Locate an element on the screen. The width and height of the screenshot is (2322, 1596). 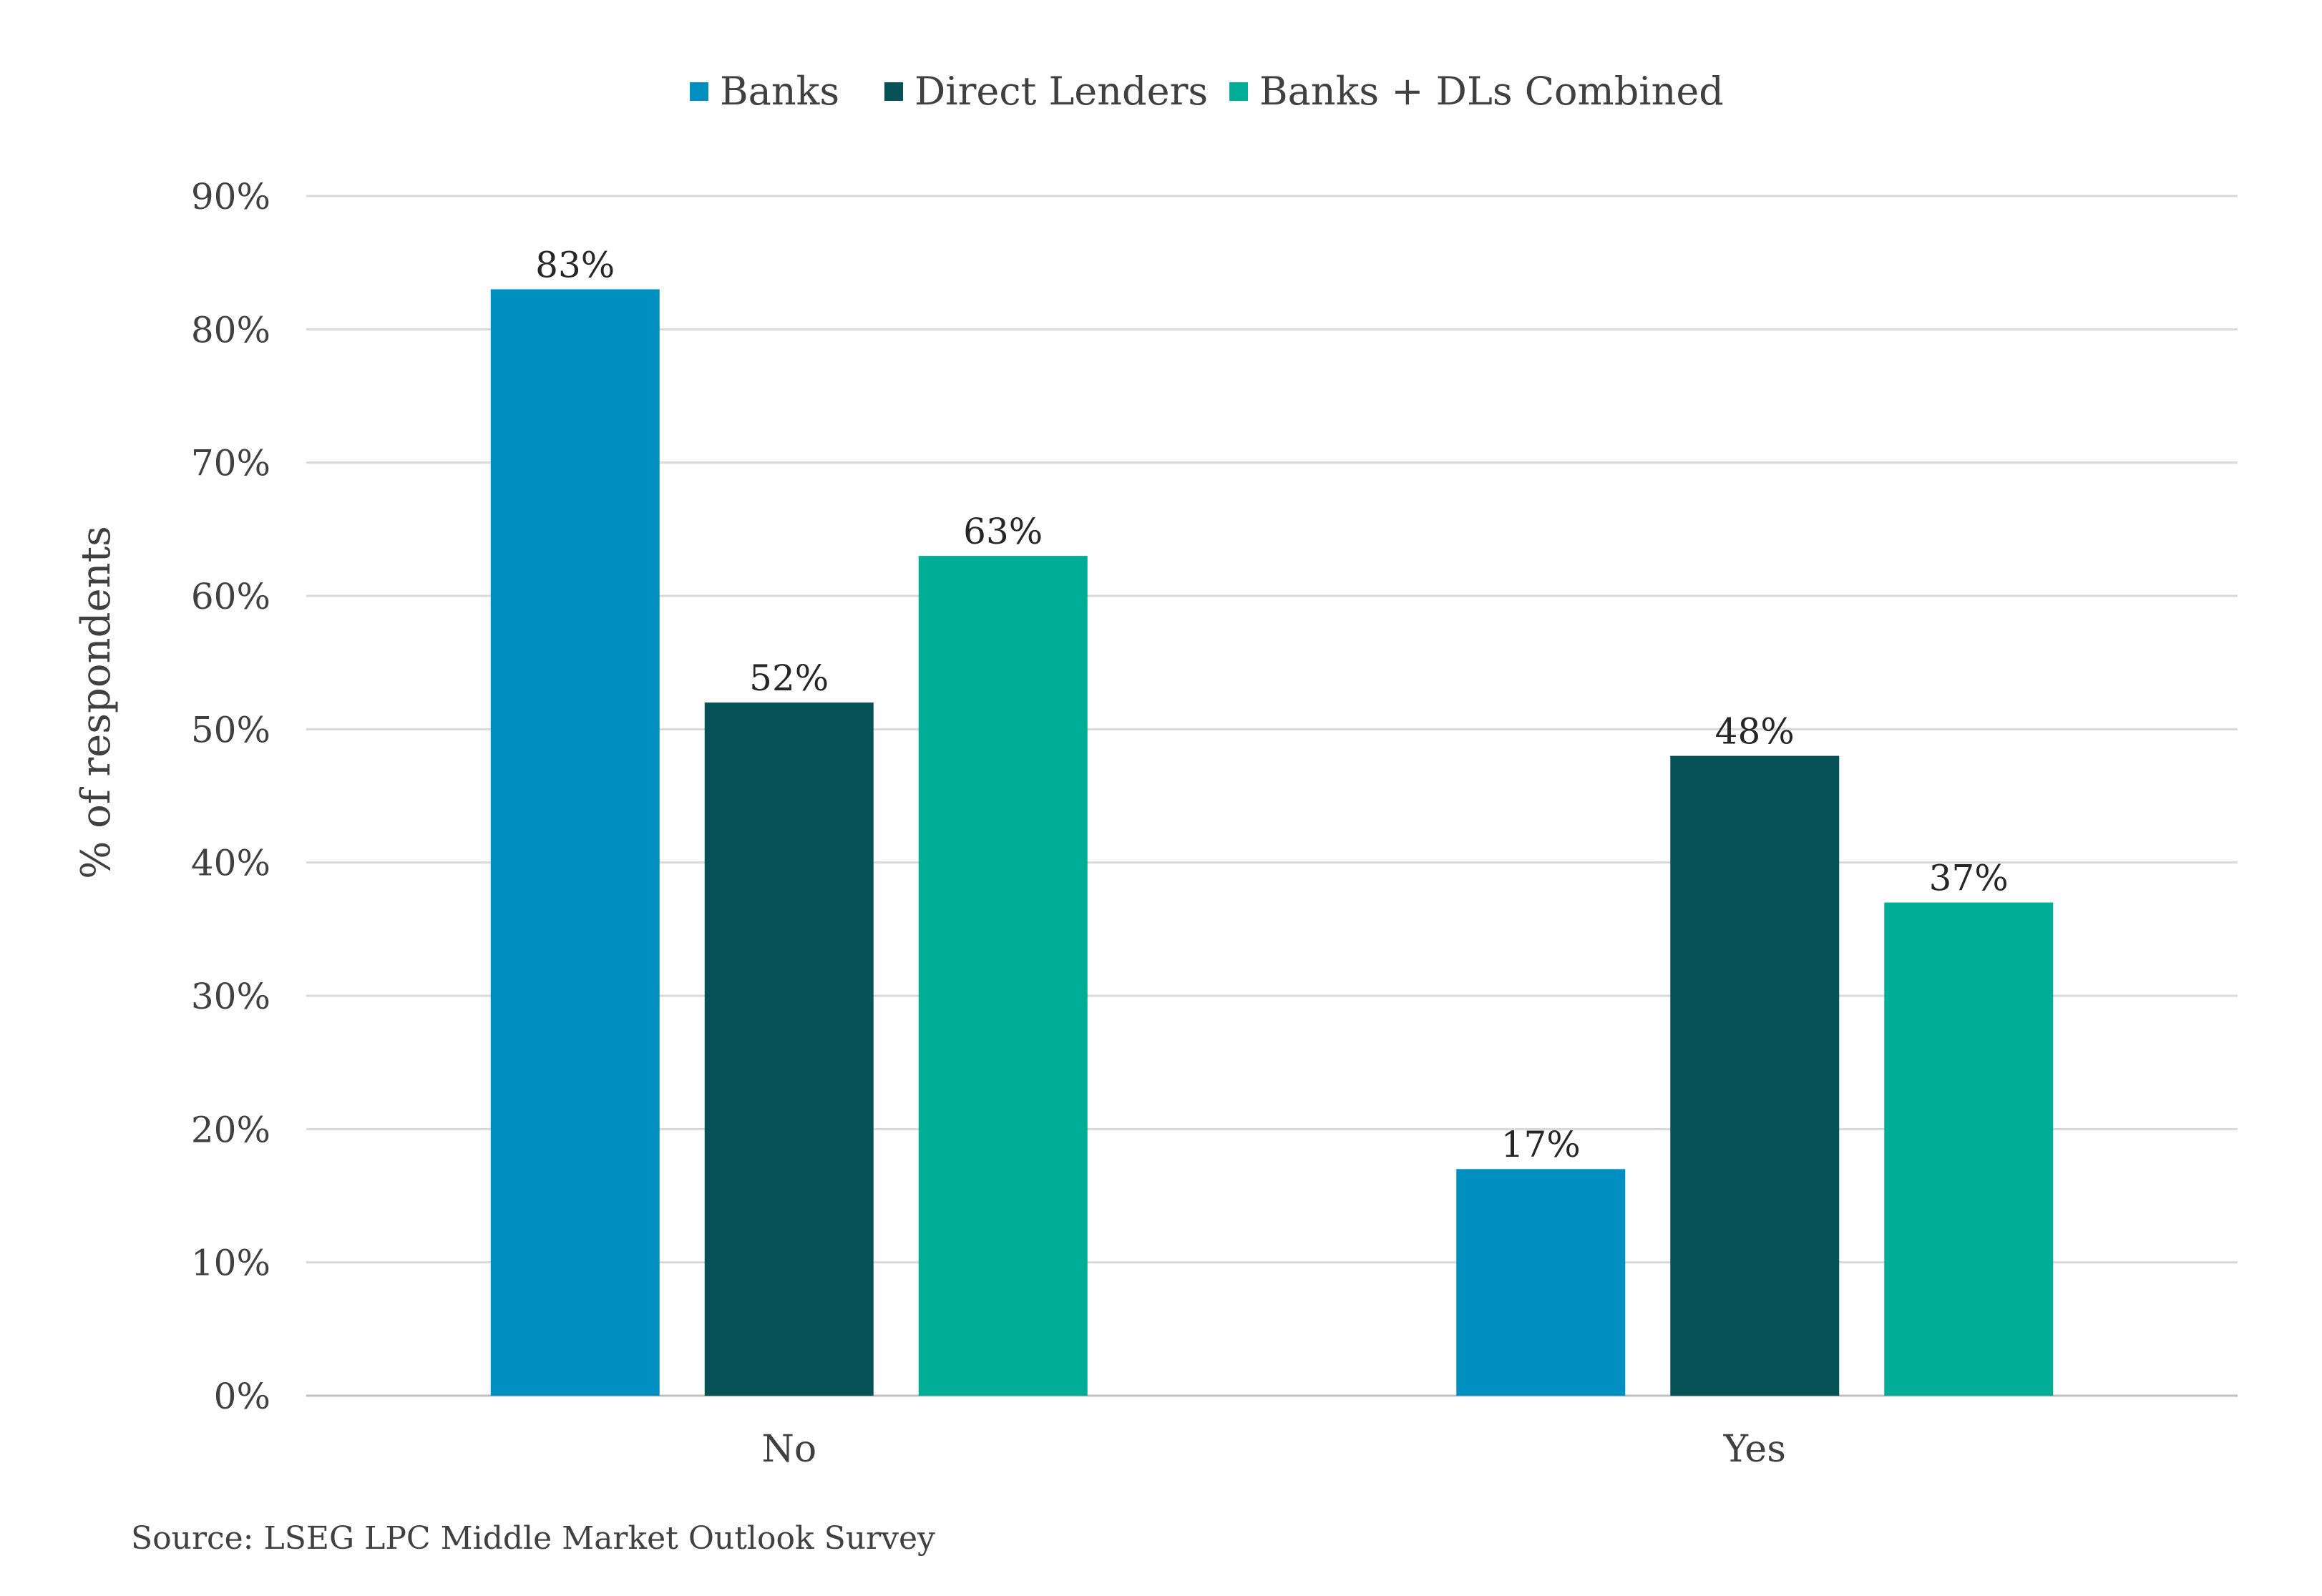
legend: Banks Direct Lenders Banks + DLs Combined is located at coordinates (1207, 91).